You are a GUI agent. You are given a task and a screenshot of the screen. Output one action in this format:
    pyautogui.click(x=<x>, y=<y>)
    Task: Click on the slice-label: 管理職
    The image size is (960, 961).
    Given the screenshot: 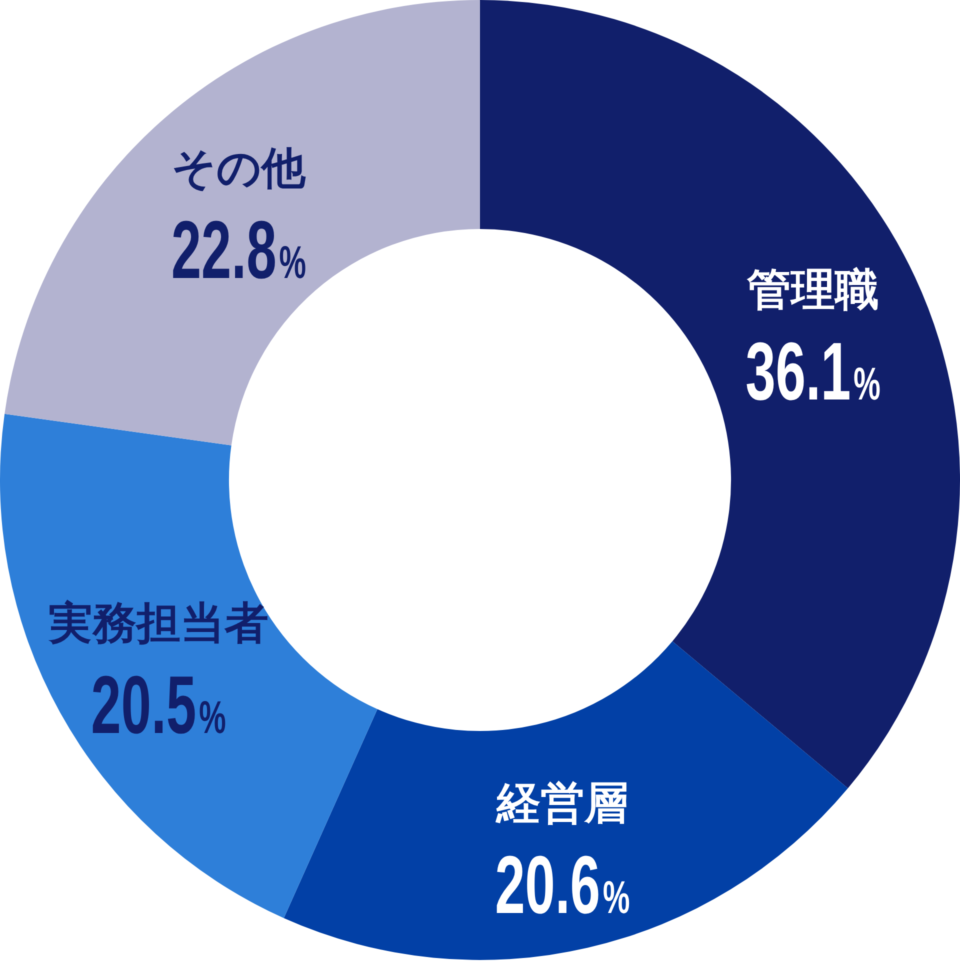 What is the action you would take?
    pyautogui.click(x=813, y=290)
    